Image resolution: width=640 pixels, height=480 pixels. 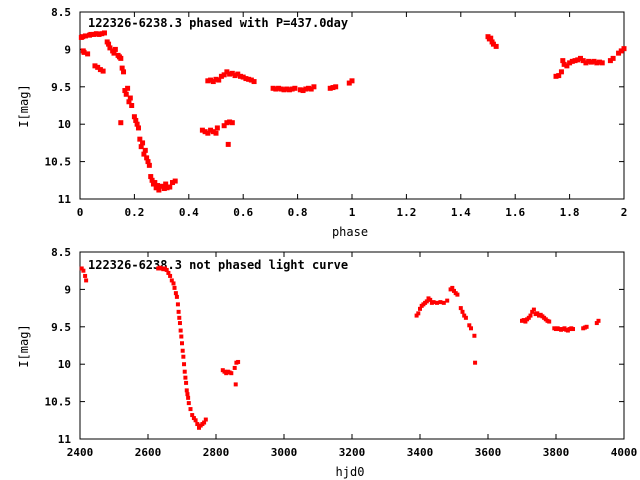 What do you see at coordinates (61, 12) in the screenshot?
I see `y-tick-label: 8.5` at bounding box center [61, 12].